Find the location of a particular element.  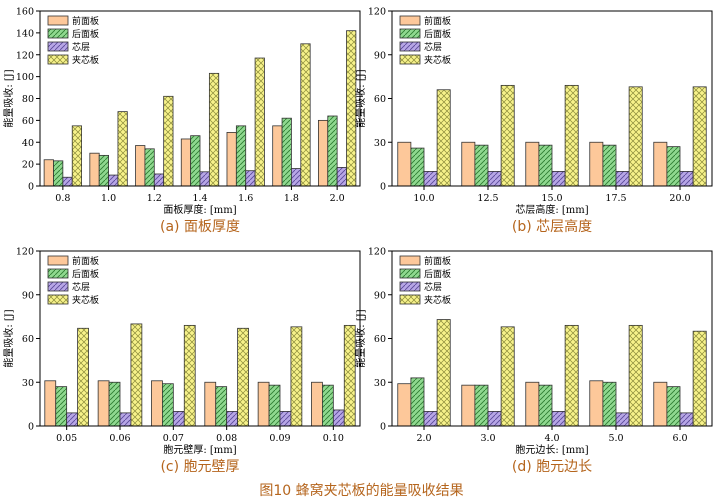

y-axis-label-a: 能量吸收: [J] is located at coordinates (8, 98).